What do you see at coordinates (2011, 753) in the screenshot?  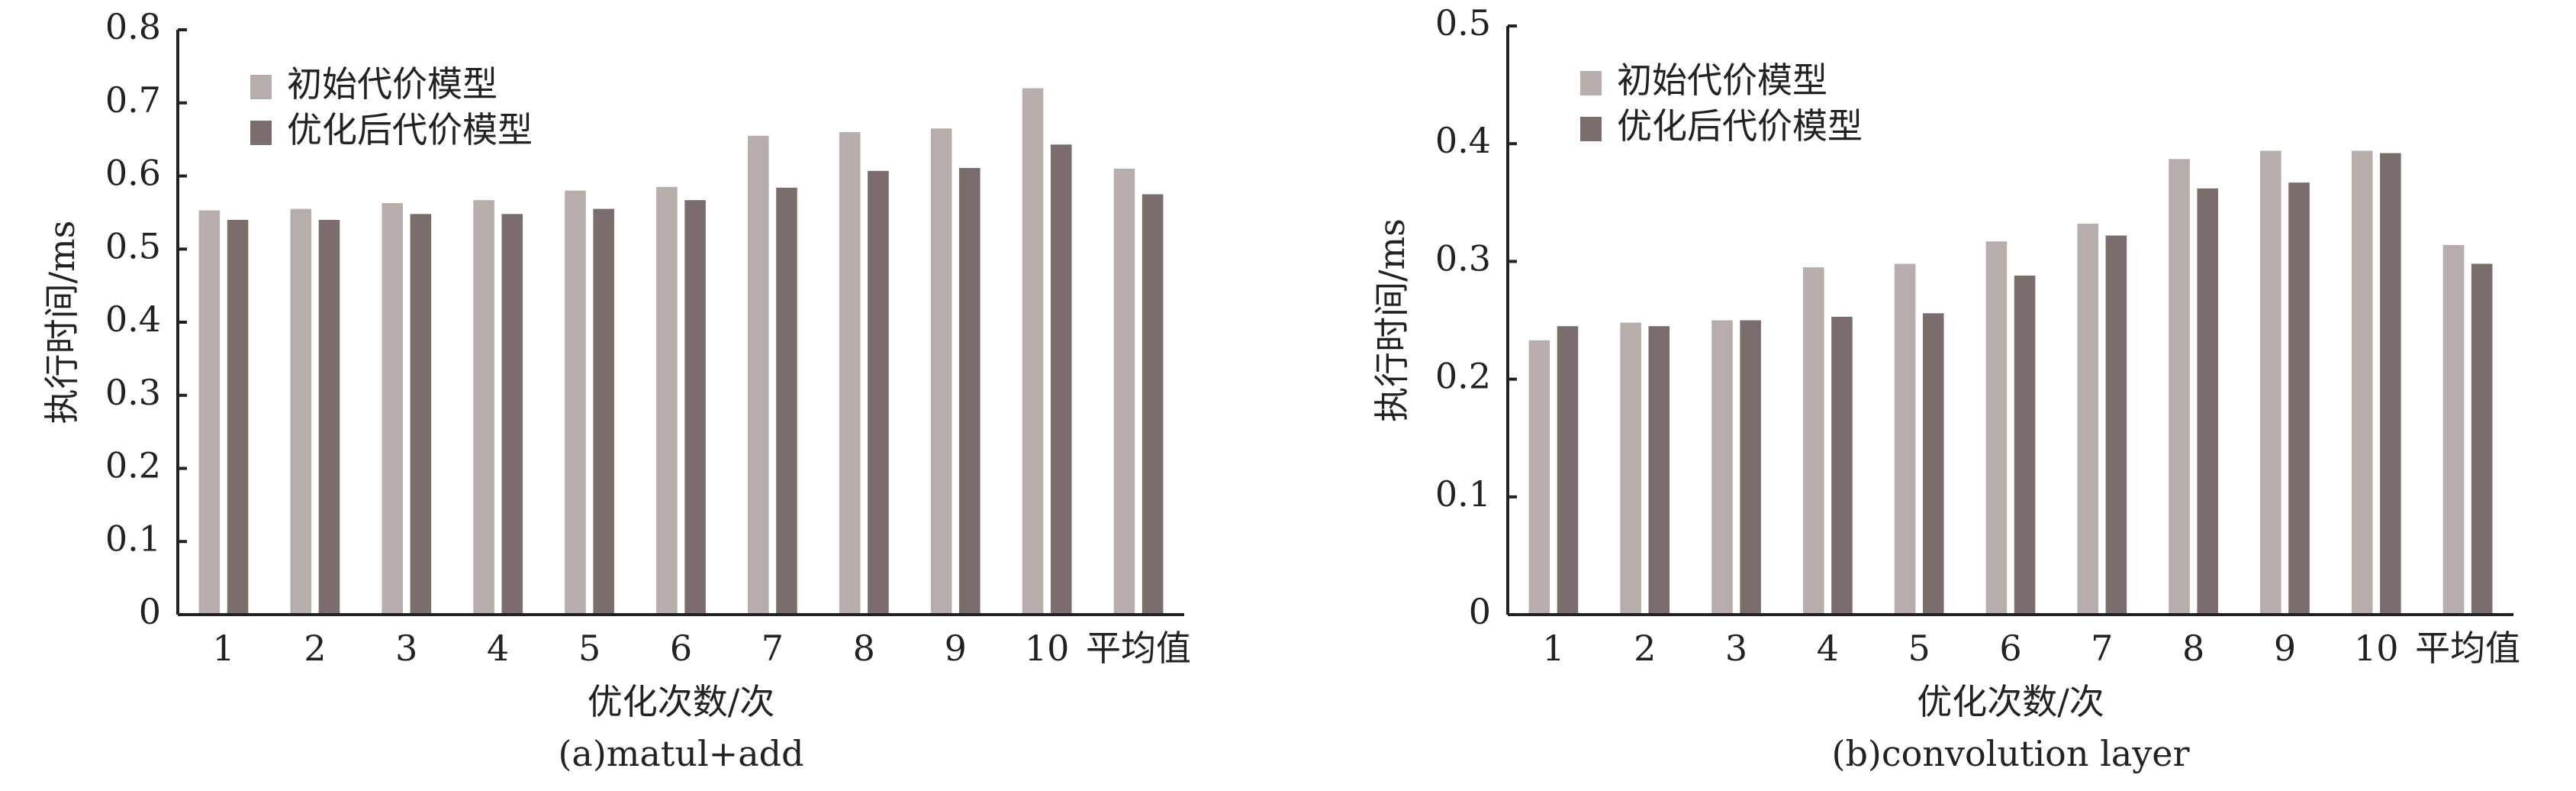 I see `caption: (b)convolution layer` at bounding box center [2011, 753].